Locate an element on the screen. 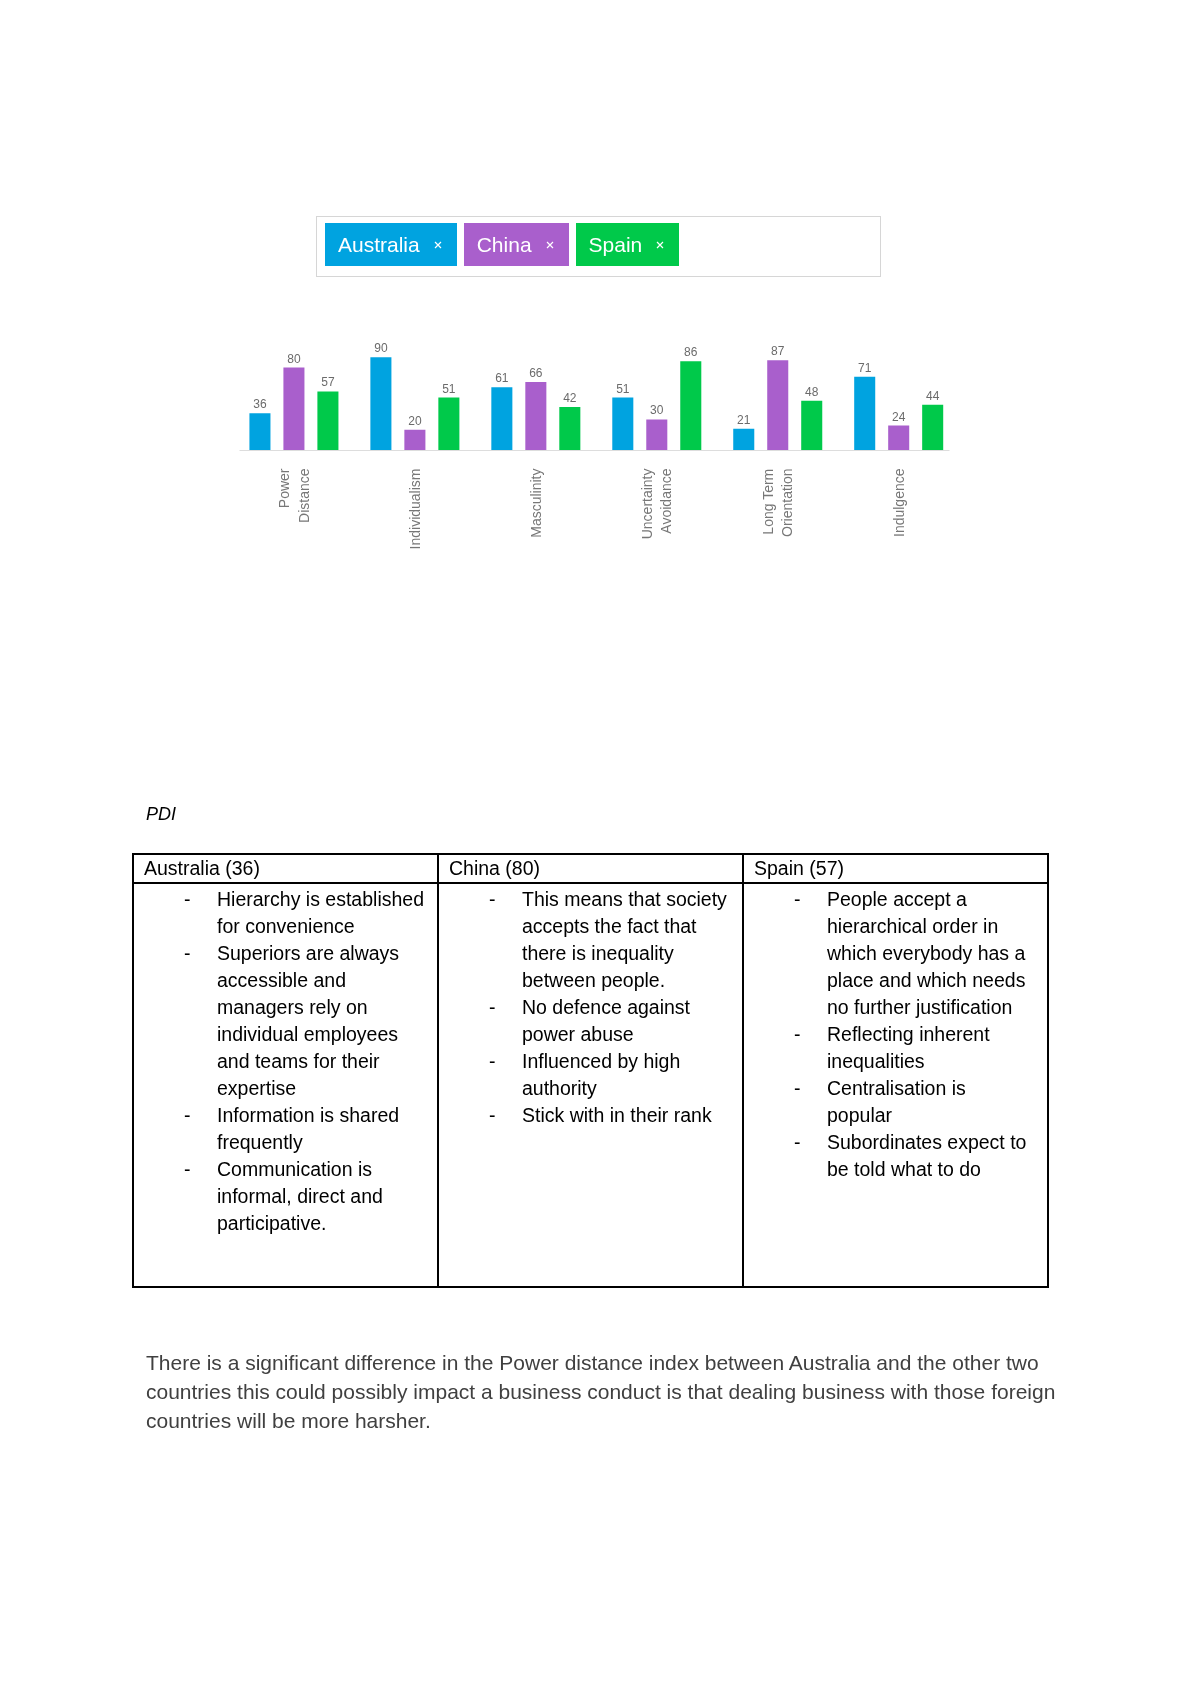 This screenshot has width=1200, height=1698. data-label: 87 is located at coordinates (778, 351).